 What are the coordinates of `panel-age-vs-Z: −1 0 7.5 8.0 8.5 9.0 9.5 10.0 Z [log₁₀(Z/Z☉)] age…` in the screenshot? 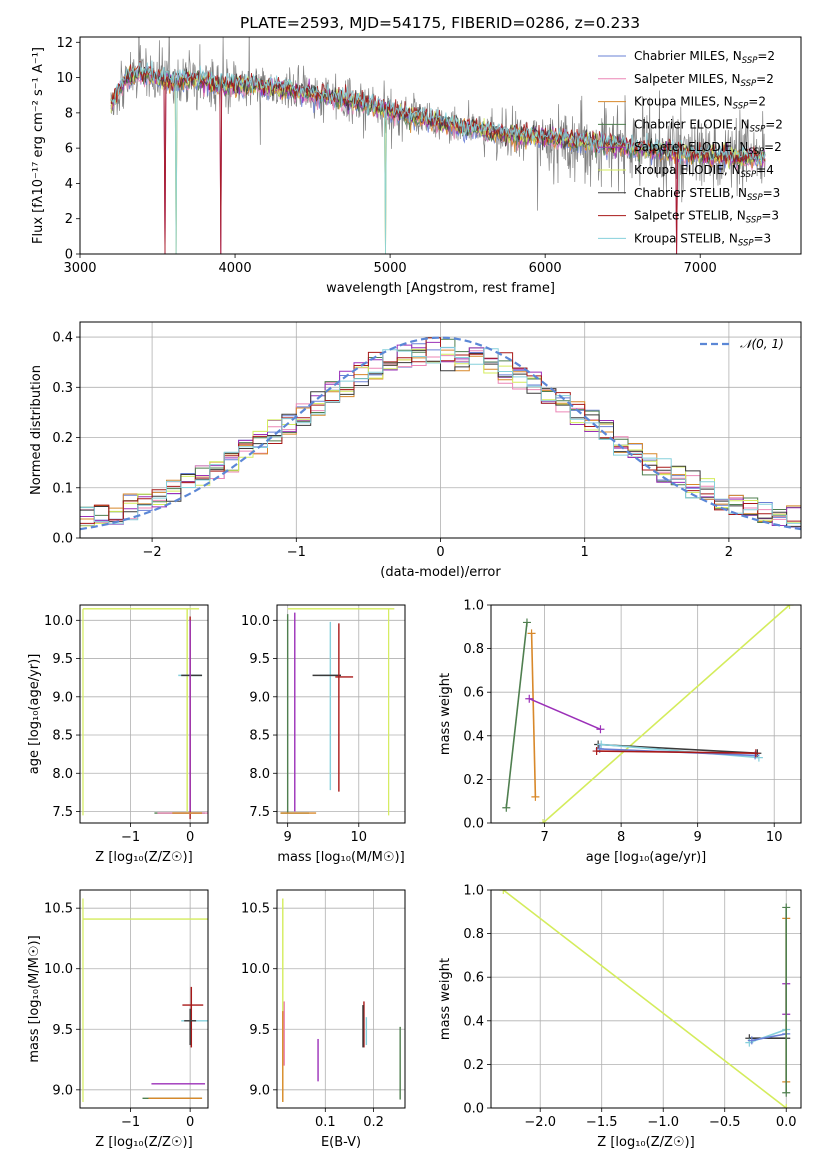 It's located at (118, 734).